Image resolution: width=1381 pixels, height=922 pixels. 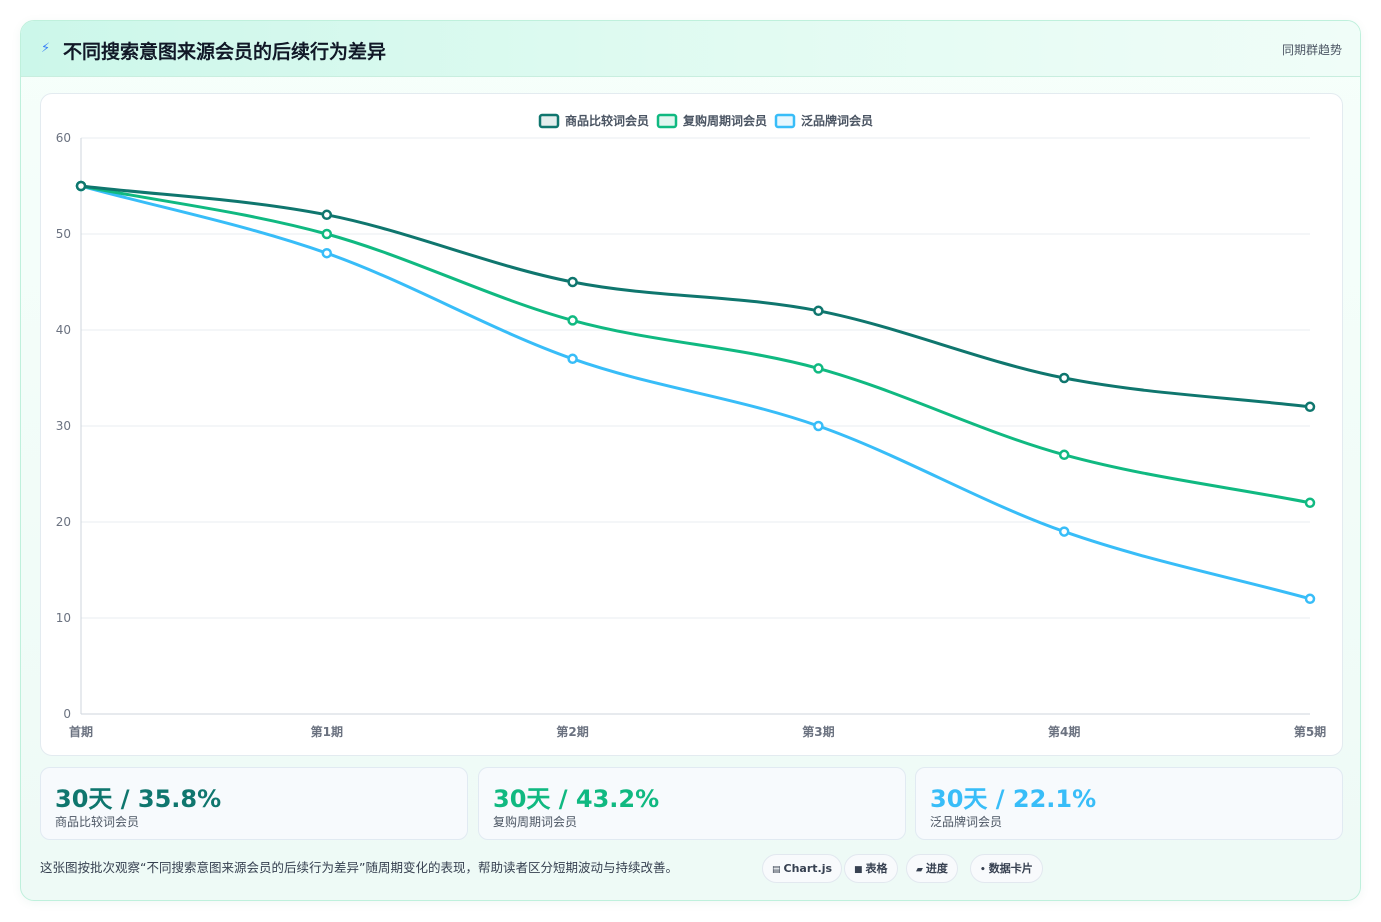 I want to click on y-tick-label: 20, so click(x=63, y=522).